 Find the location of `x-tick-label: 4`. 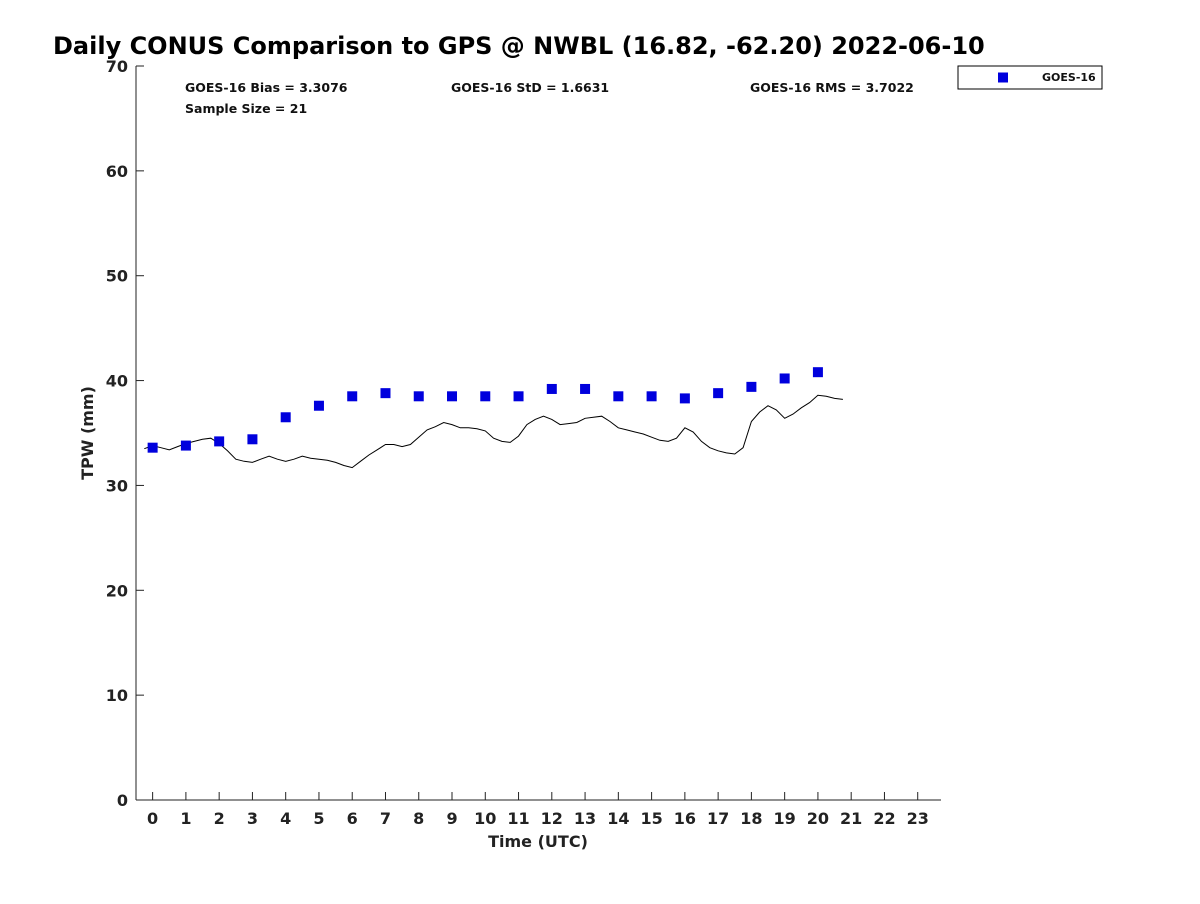

x-tick-label: 4 is located at coordinates (285, 818).